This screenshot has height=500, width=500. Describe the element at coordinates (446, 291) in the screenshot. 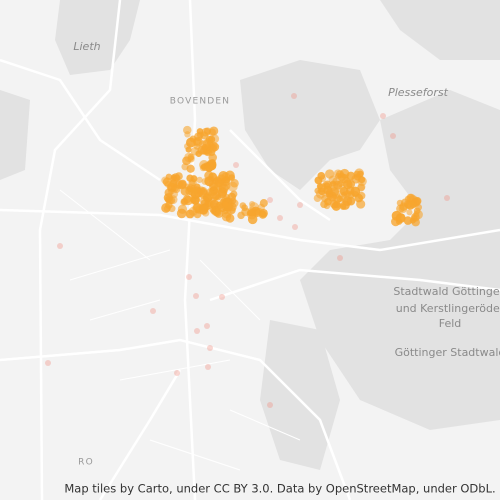

I see `place-label: Stadtwald Göttingen` at that location.